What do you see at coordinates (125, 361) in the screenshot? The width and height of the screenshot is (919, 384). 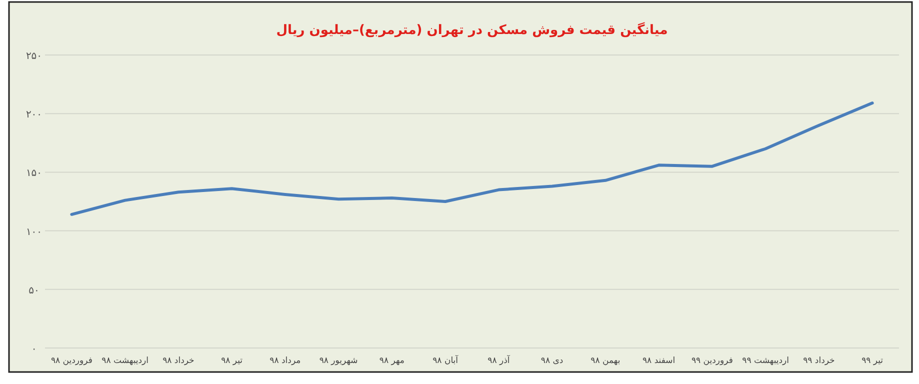 I see `x-tick-label: اردیبهشت ۹۸` at bounding box center [125, 361].